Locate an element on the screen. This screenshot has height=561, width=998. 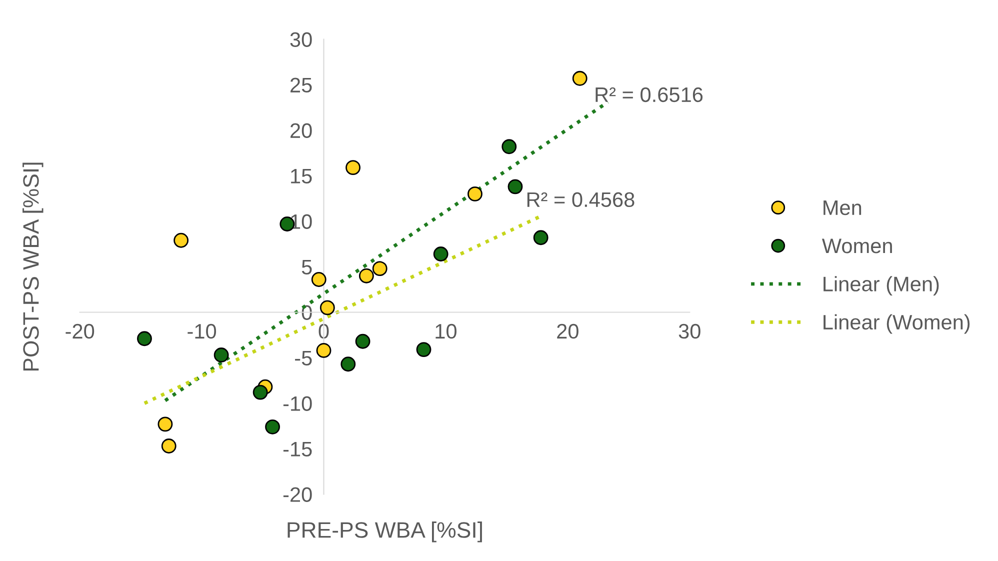
y-tick-label: 30 is located at coordinates (301, 40).